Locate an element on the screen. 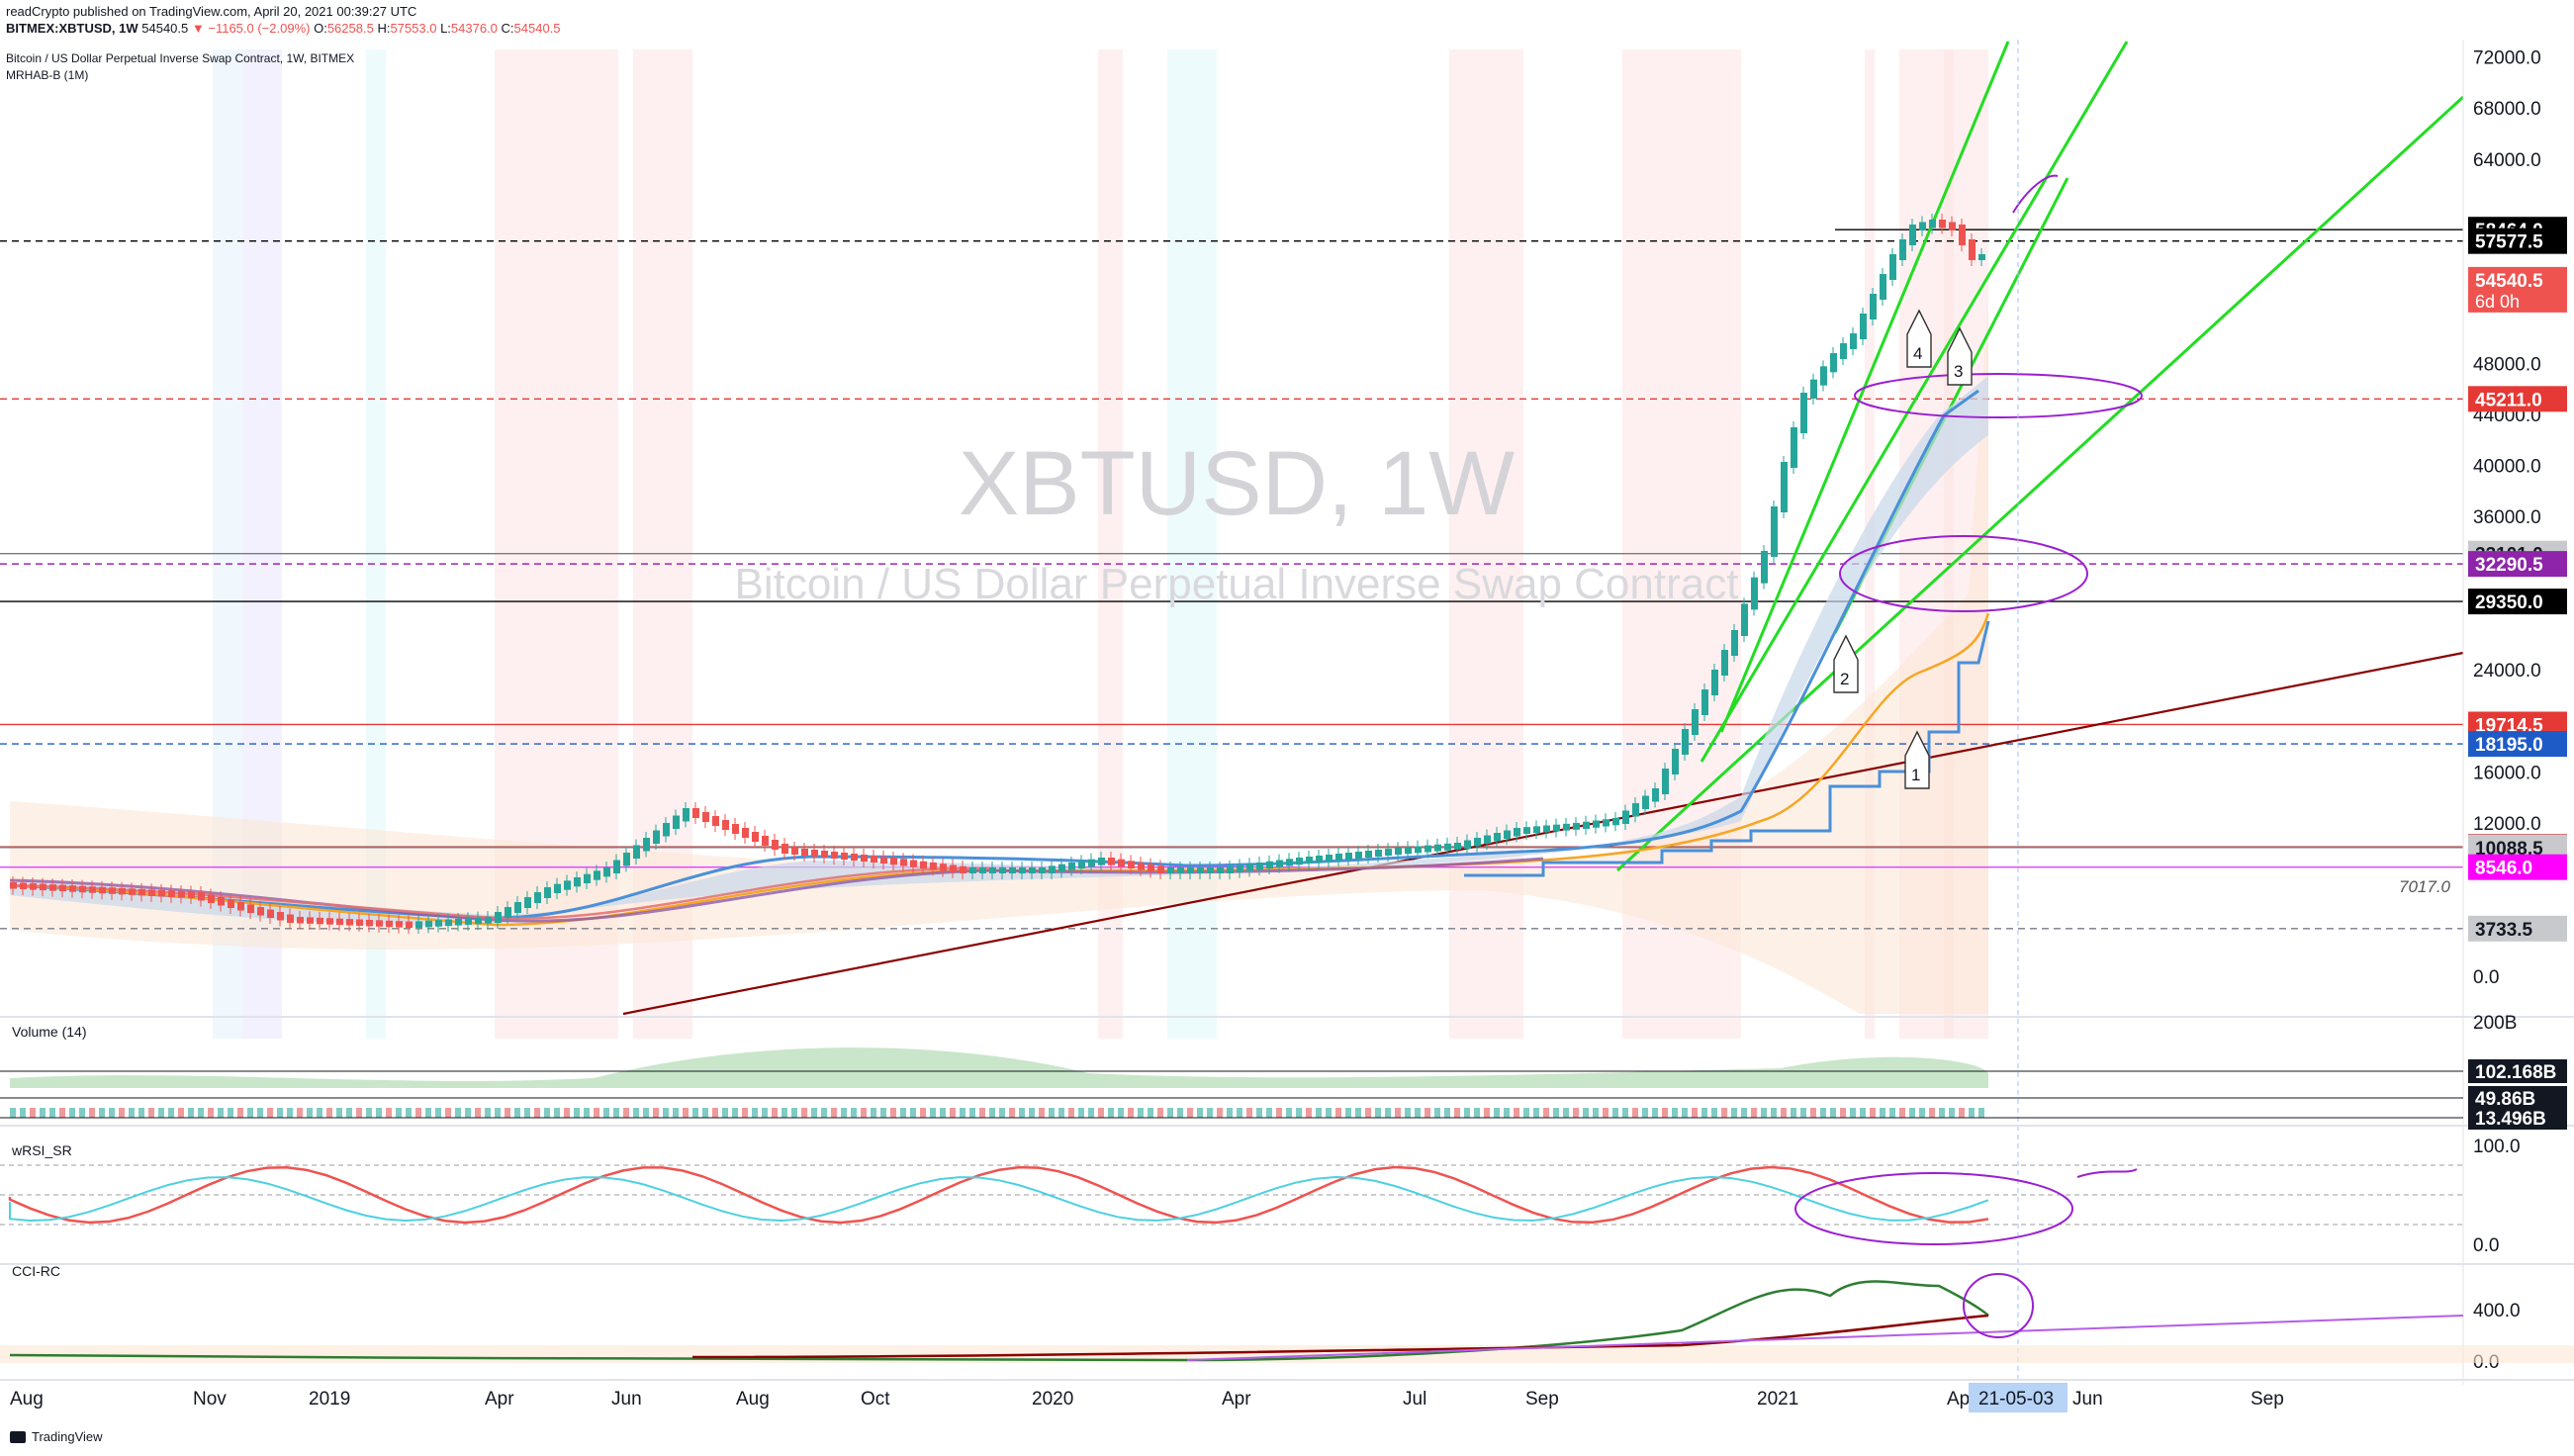 This screenshot has height=1456, width=2574. time-axis-label-4: Jun is located at coordinates (626, 1399).